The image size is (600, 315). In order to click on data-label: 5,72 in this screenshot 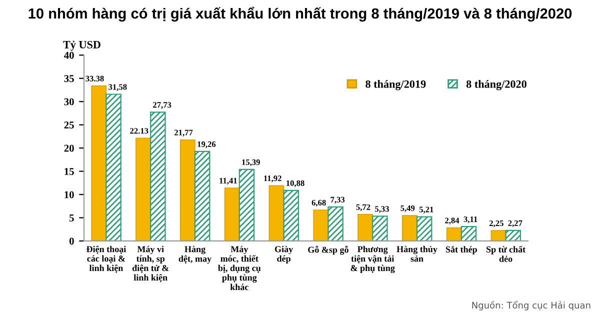, I will do `click(363, 208)`.